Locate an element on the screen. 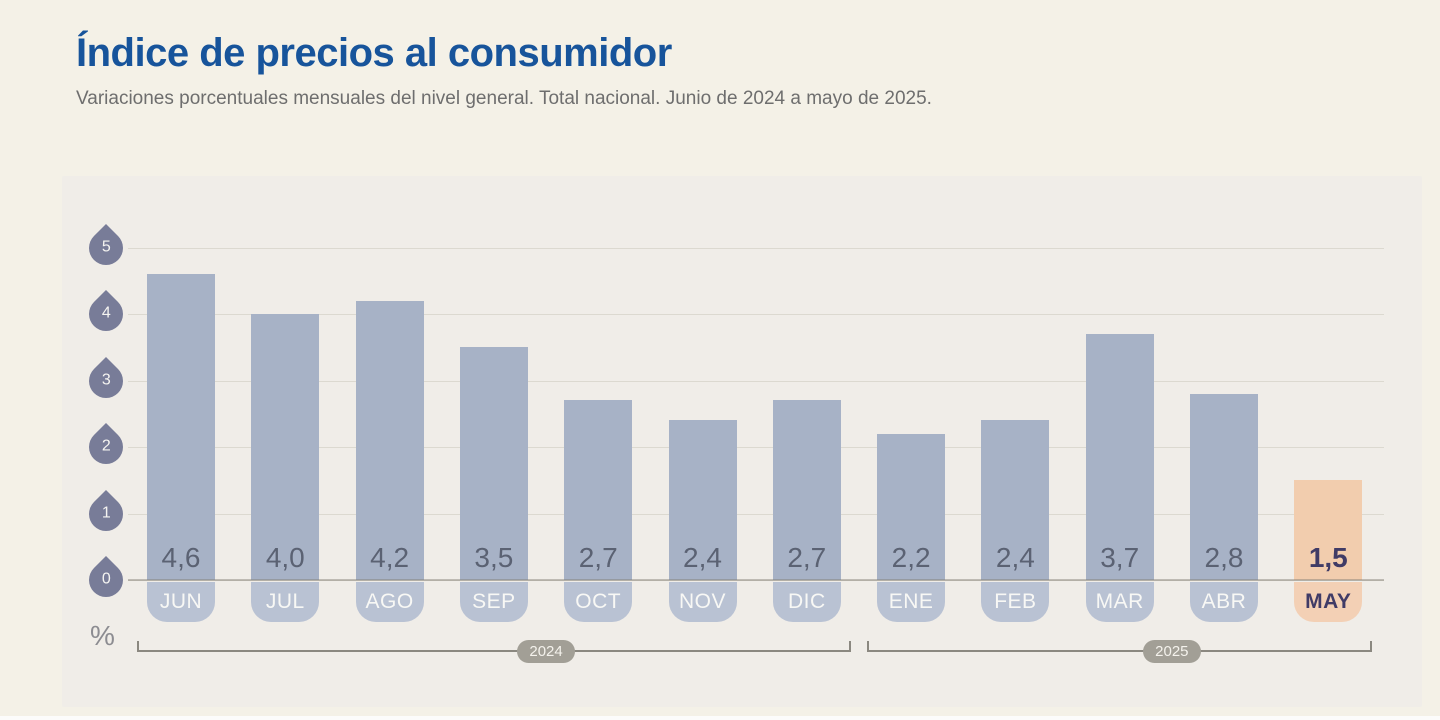  bar-feb is located at coordinates (1015, 500).